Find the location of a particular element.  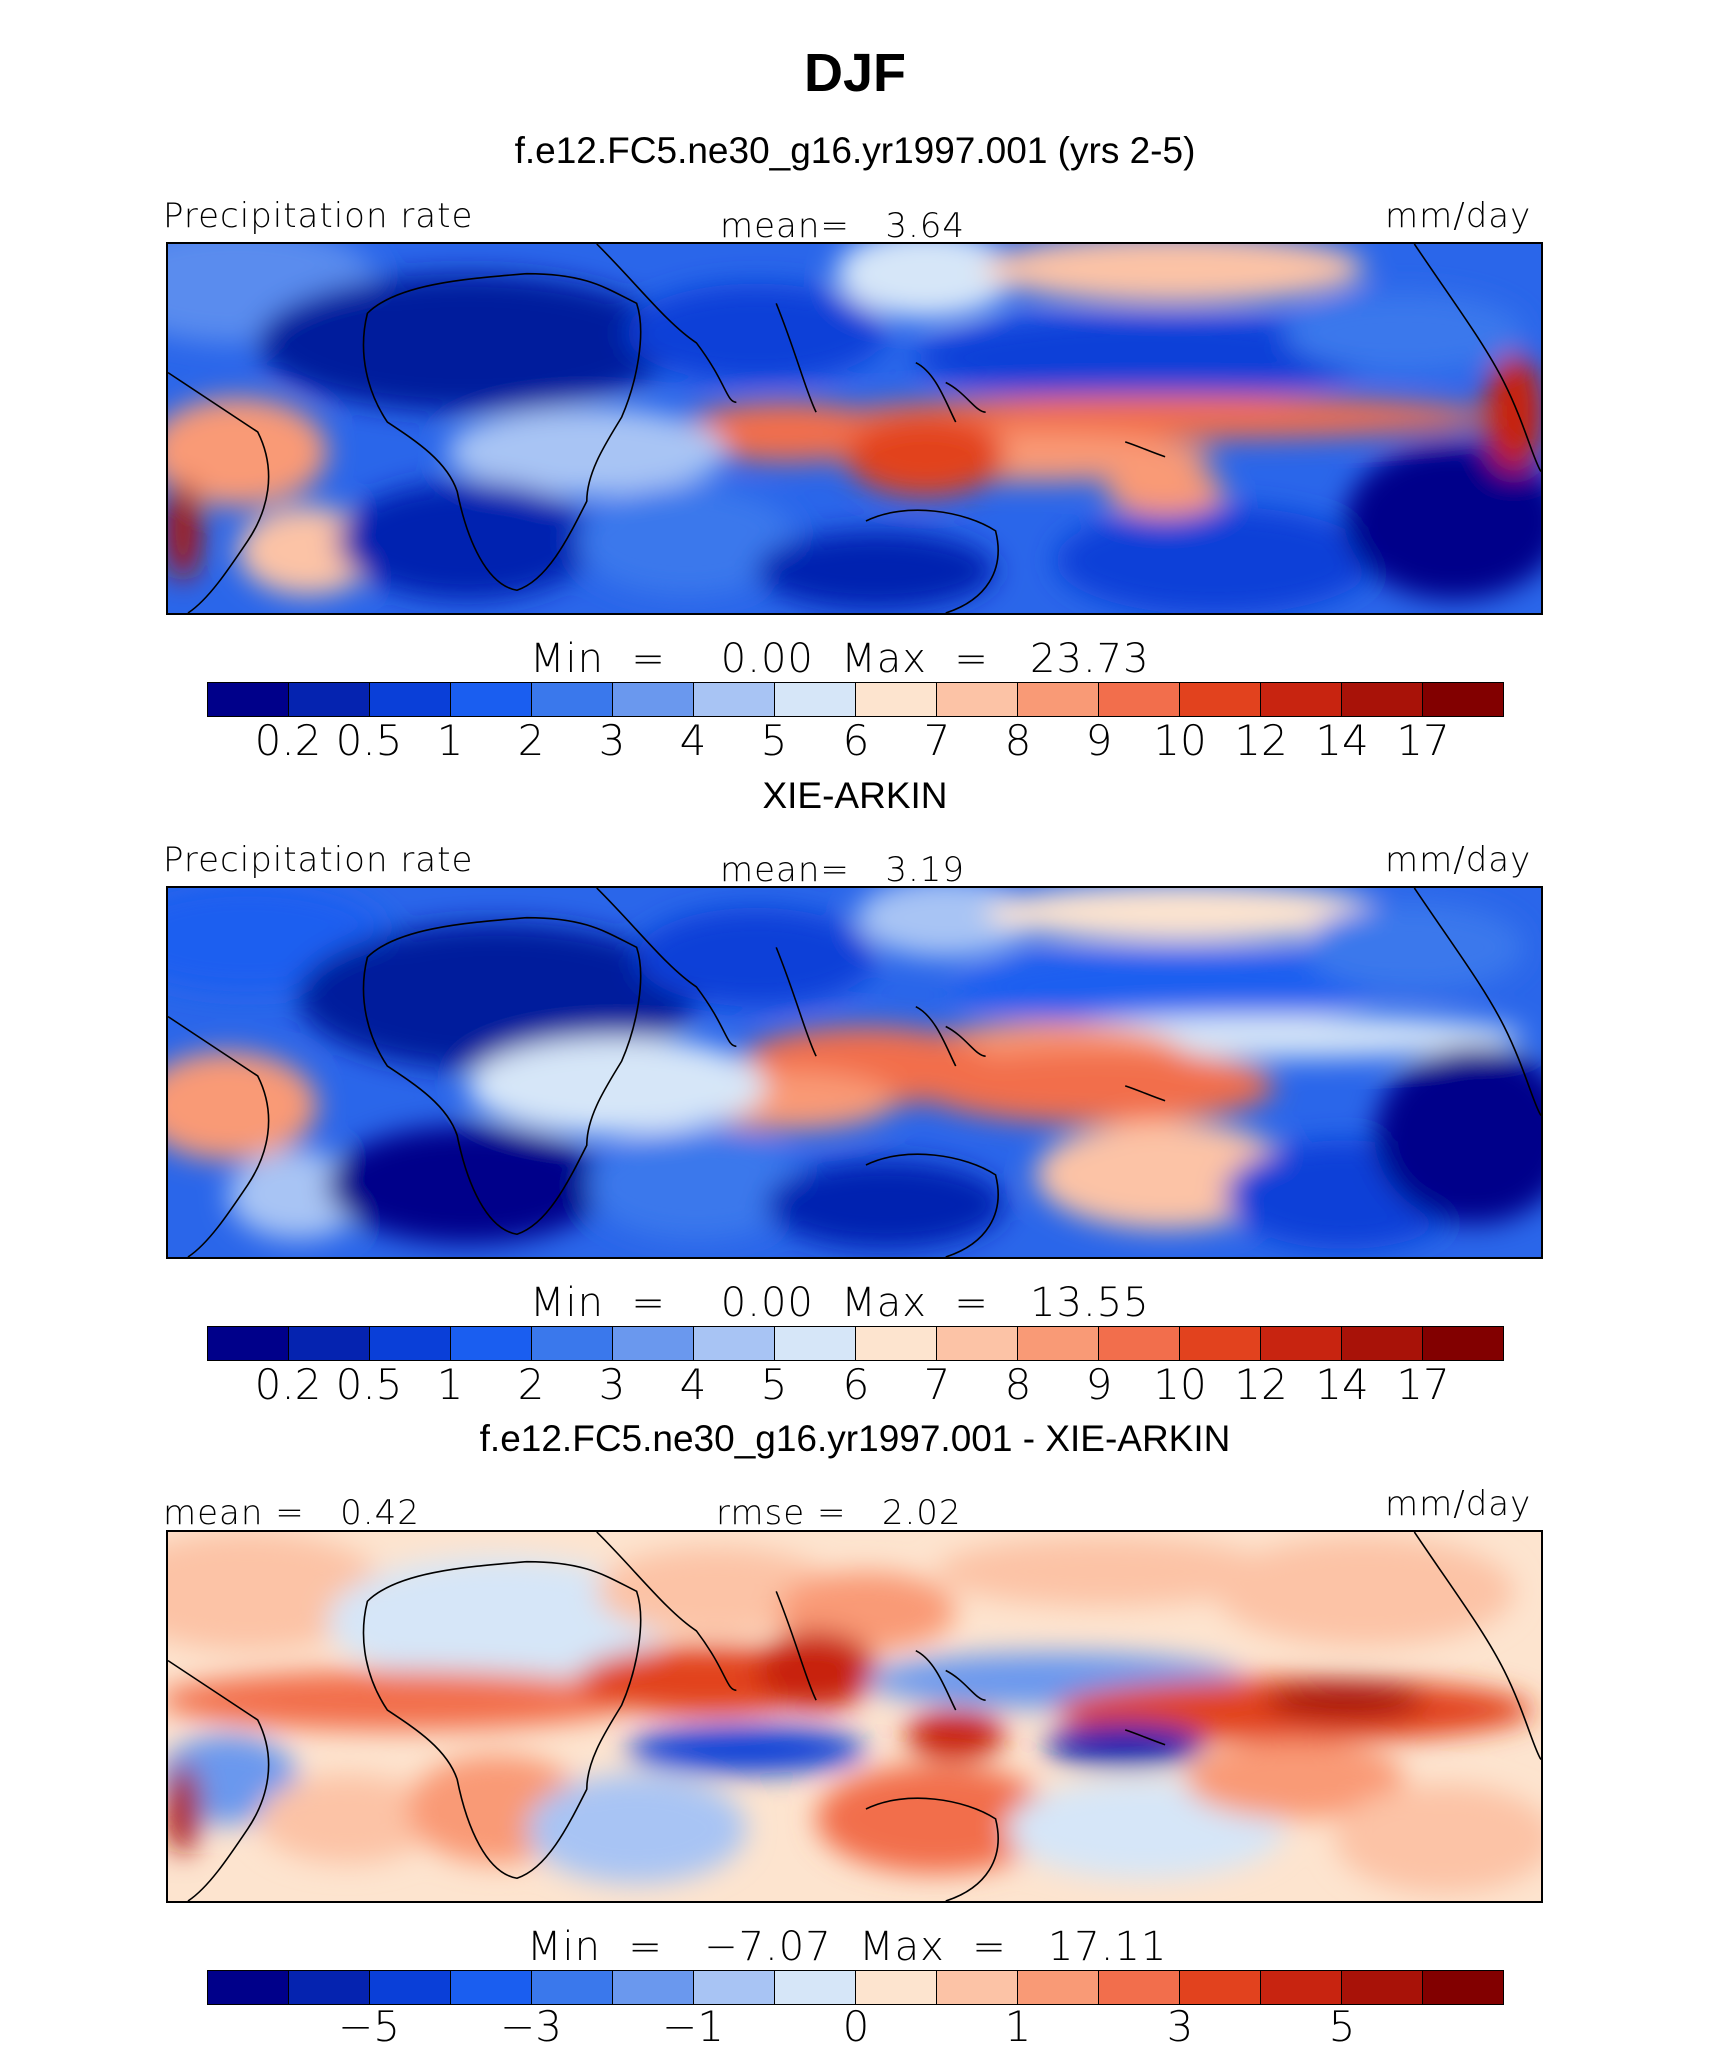

panel-2-tick-label: 12 is located at coordinates (1261, 1384).